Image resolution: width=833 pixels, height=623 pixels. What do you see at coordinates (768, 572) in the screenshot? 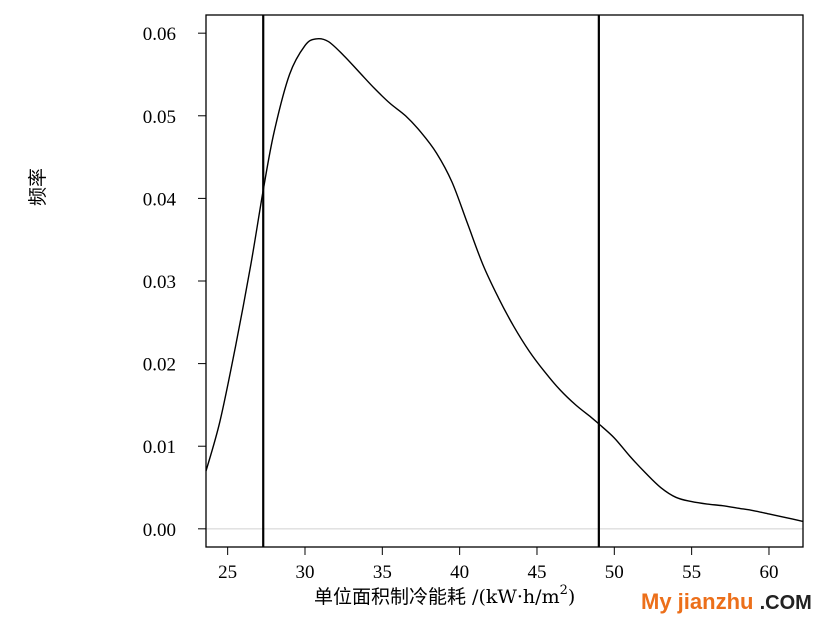
I see `x-tick-label: 60` at bounding box center [768, 572].